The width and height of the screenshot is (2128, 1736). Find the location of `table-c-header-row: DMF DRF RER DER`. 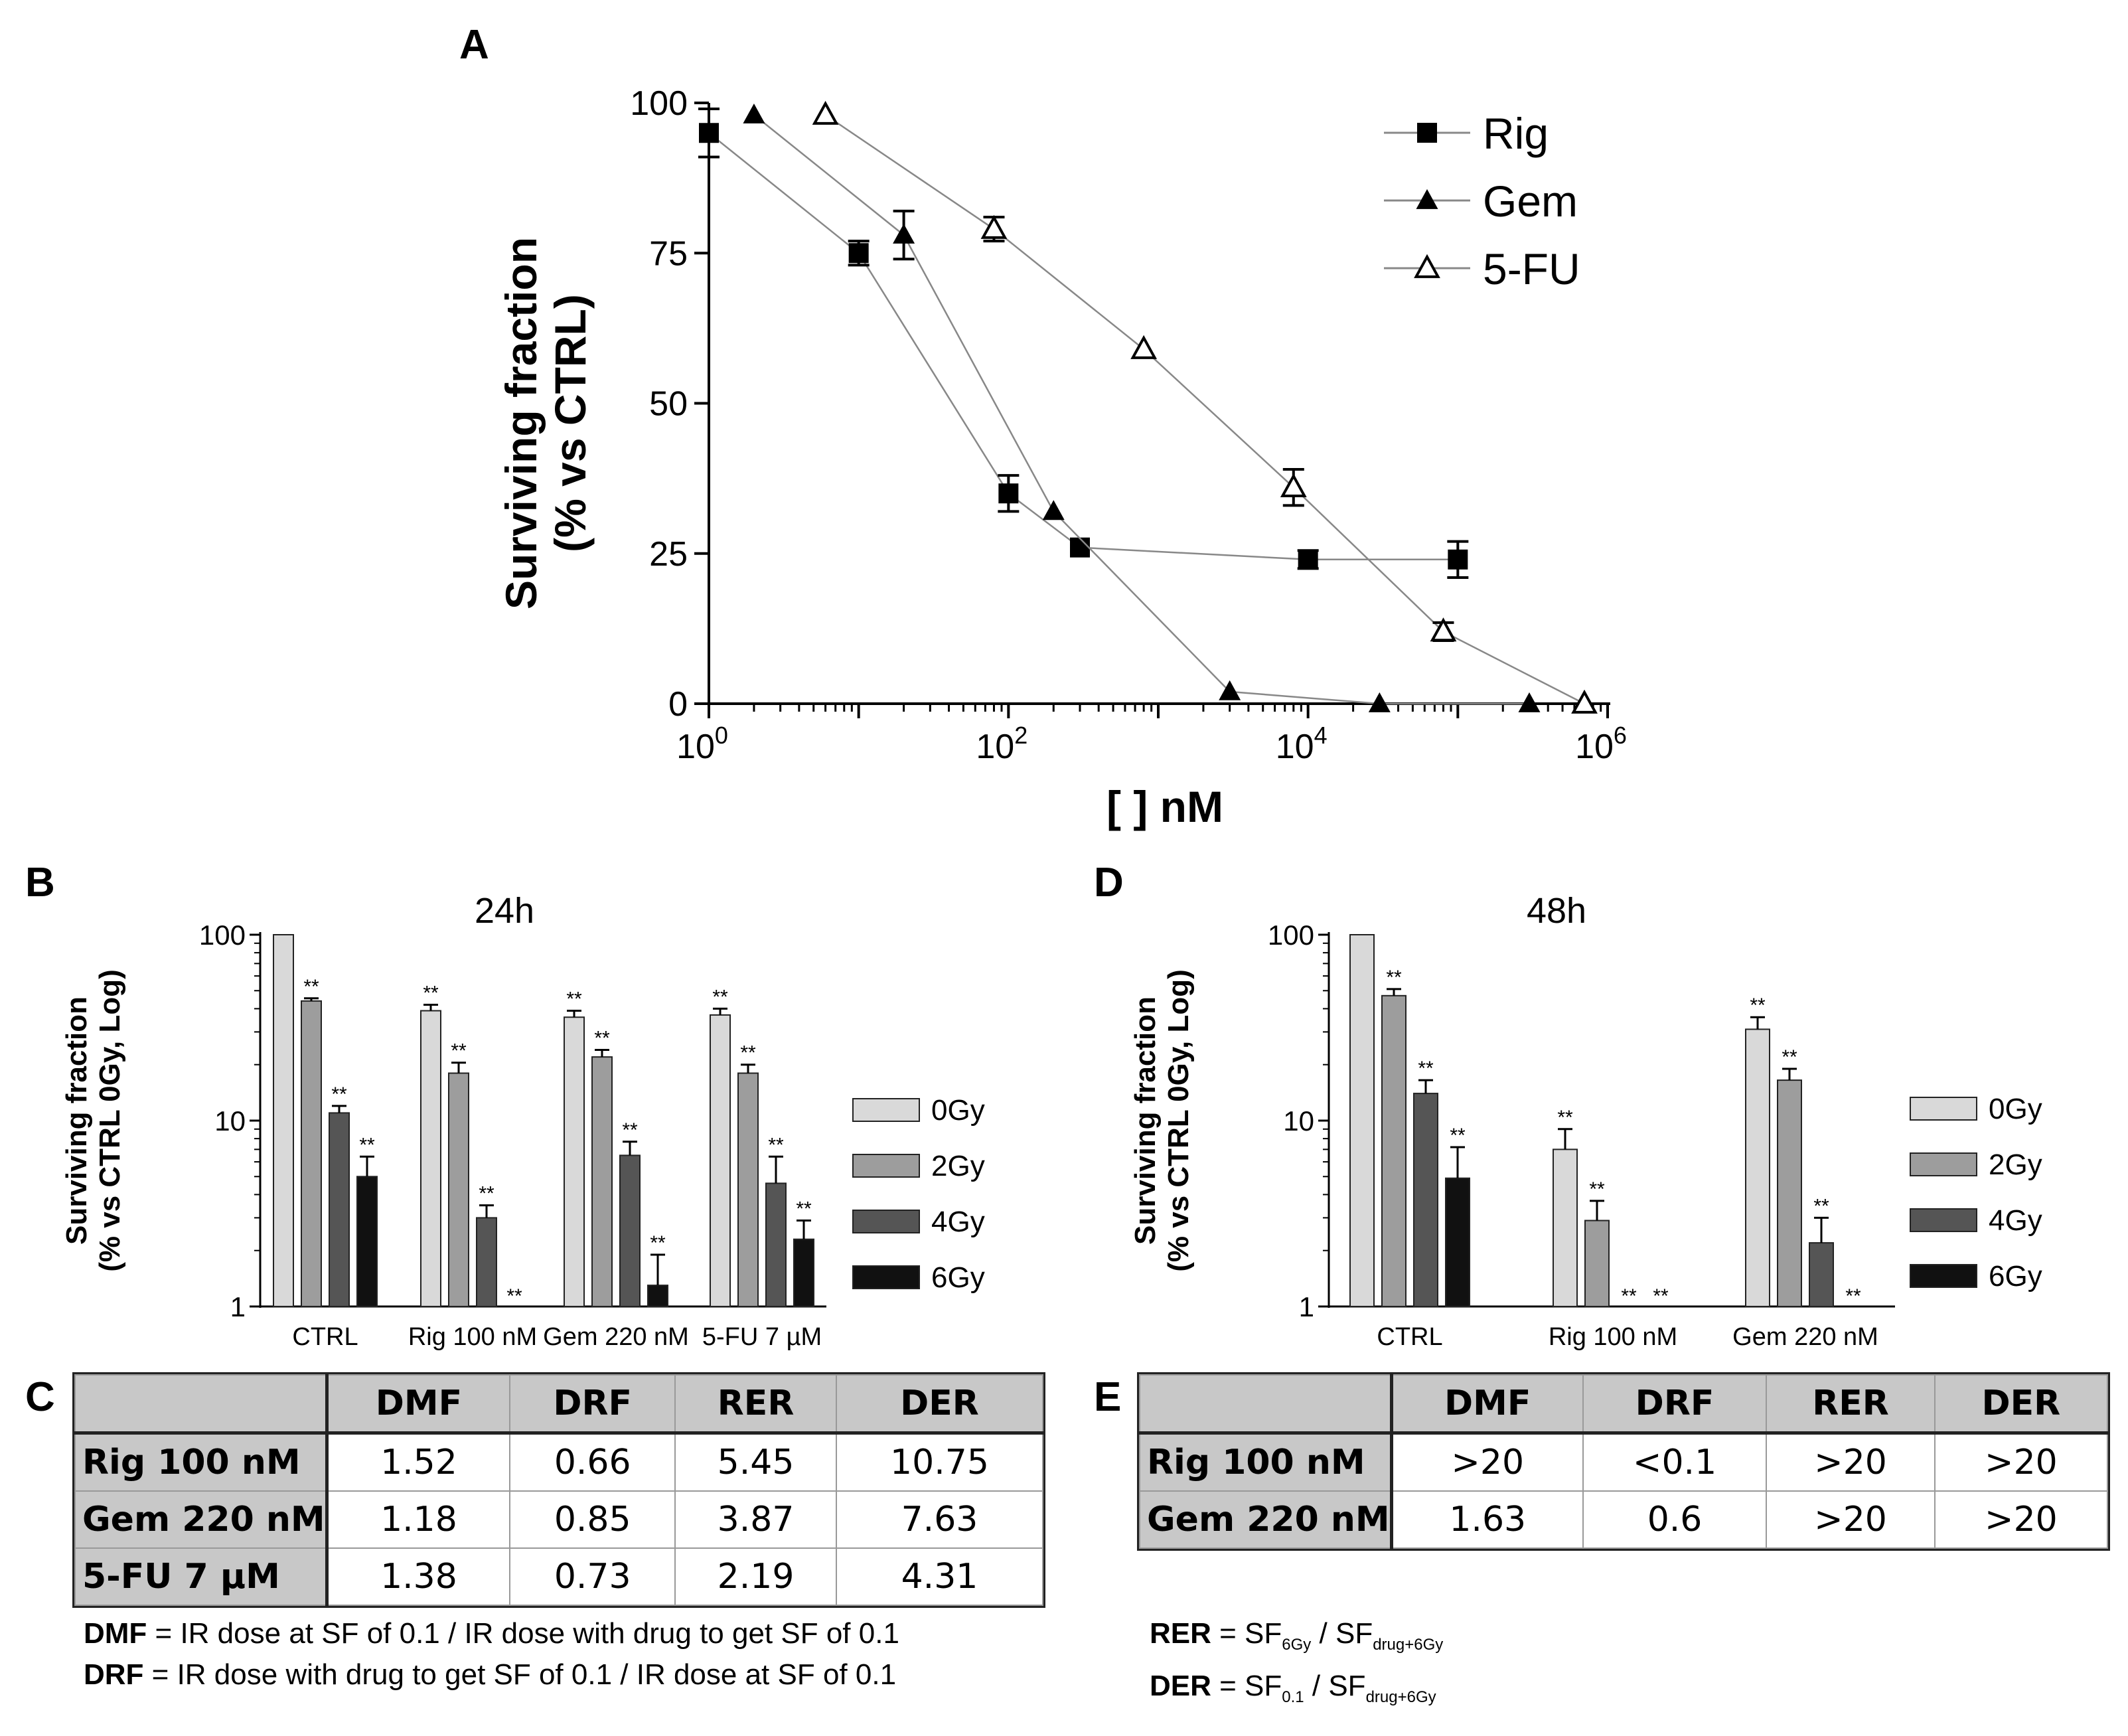

table-c-header-row: DMF DRF RER DER is located at coordinates (559, 1404).